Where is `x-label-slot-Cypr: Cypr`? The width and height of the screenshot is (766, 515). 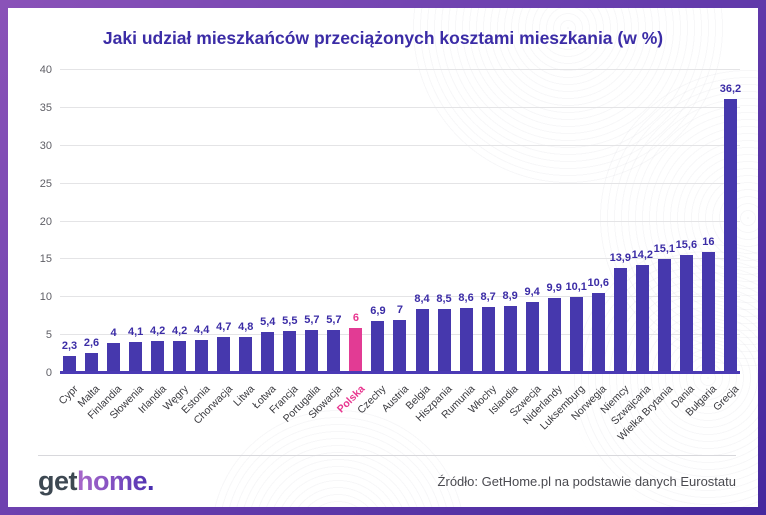
x-label-slot-Cypr: Cypr is located at coordinates (68, 414).